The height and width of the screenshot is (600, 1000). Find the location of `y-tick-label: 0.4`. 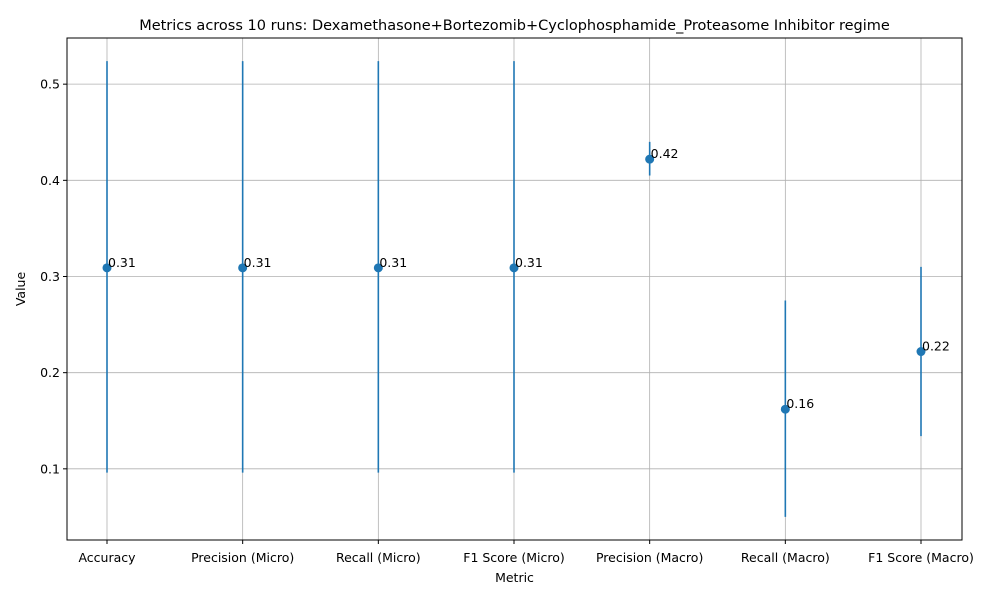

y-tick-label: 0.4 is located at coordinates (50, 180).